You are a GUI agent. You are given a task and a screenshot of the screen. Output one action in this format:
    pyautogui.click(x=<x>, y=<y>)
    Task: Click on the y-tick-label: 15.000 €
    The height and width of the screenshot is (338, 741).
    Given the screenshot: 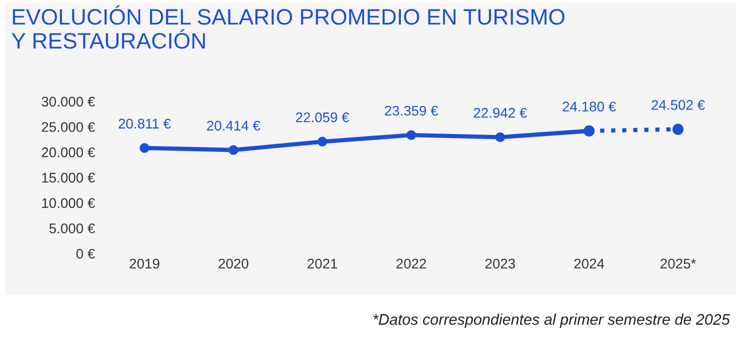 What is the action you would take?
    pyautogui.click(x=68, y=177)
    